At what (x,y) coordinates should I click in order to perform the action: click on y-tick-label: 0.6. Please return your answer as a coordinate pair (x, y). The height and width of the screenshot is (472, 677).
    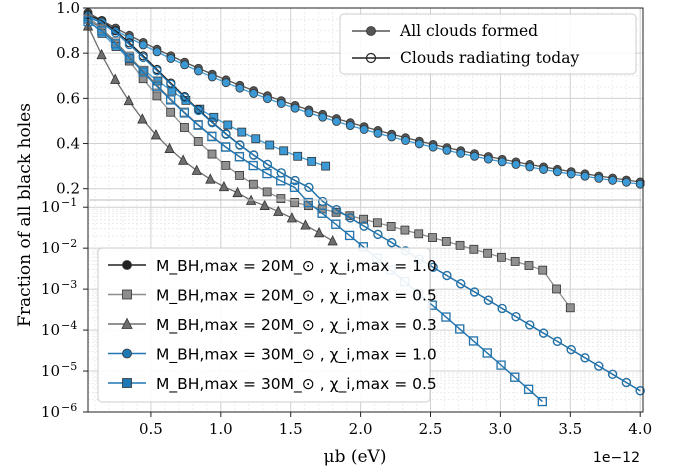
    Looking at the image, I should click on (68, 98).